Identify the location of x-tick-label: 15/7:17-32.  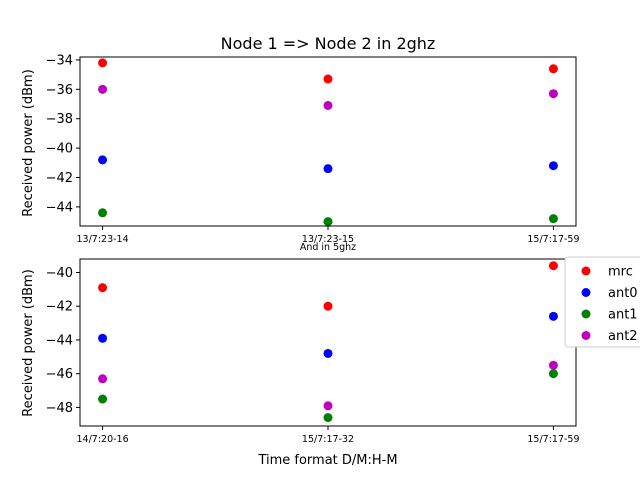
(328, 439).